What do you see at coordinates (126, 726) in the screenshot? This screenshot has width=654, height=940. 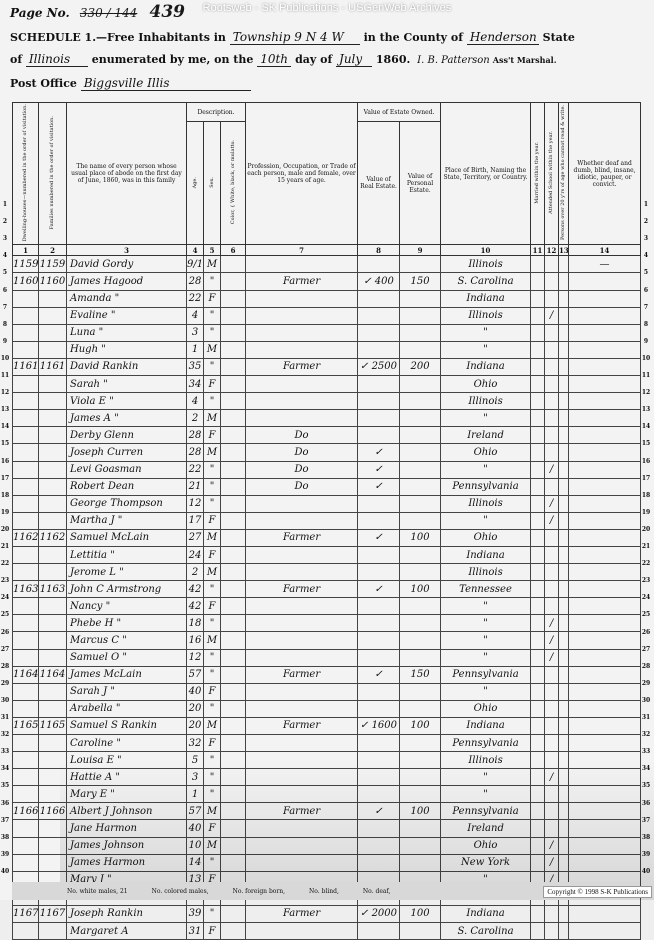 I see `cell-name: Samuel S Rankin` at bounding box center [126, 726].